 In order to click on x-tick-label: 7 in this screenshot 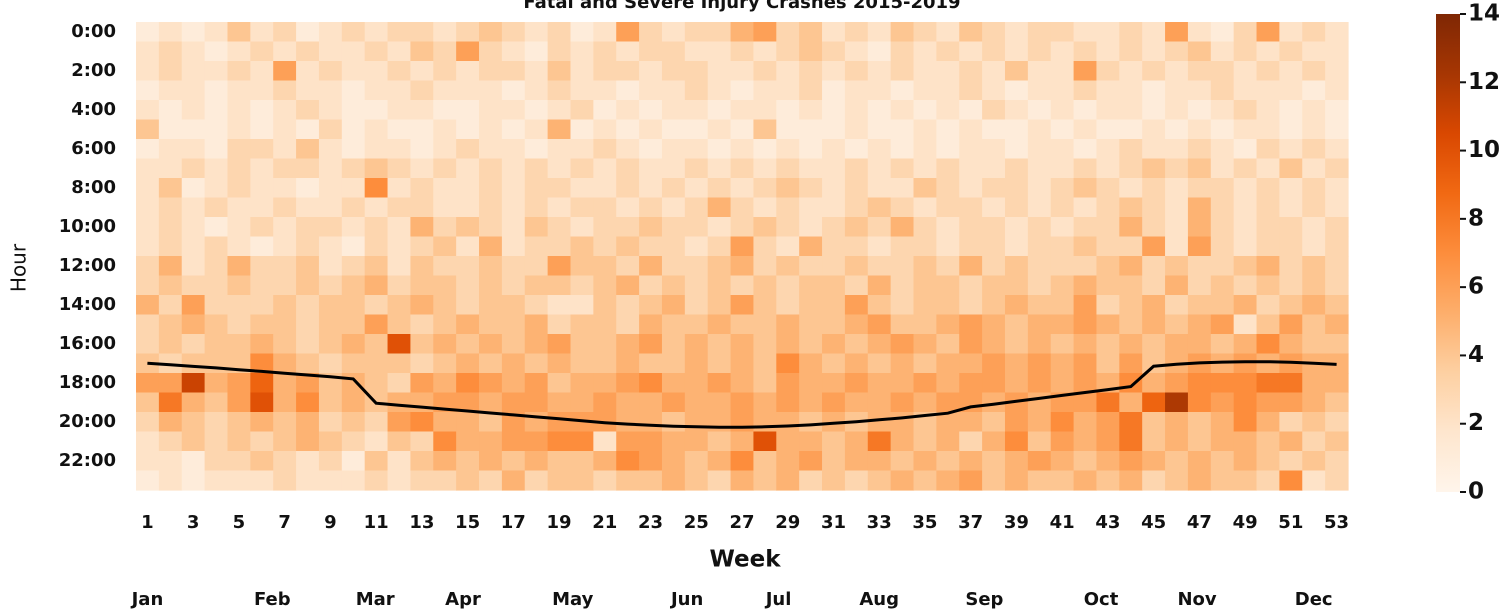, I will do `click(284, 522)`.